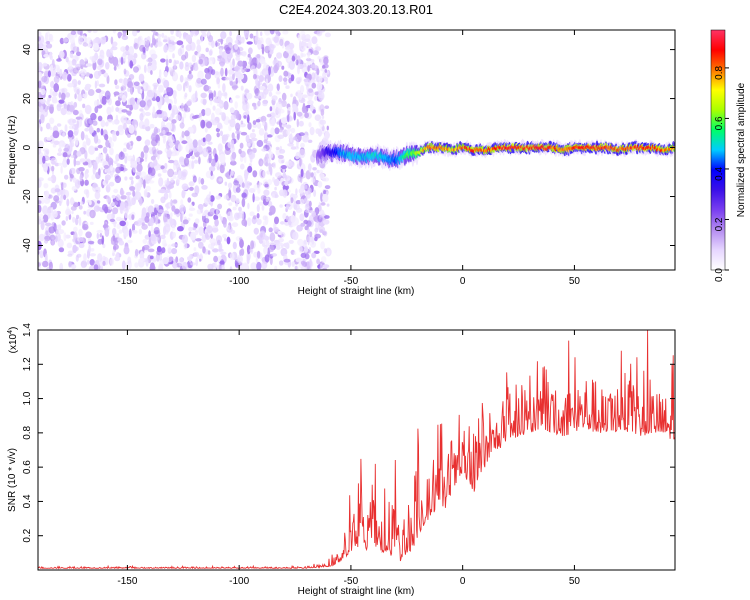  Describe the element at coordinates (13, 343) in the screenshot. I see `snr-multiplier-base: (x10` at that location.